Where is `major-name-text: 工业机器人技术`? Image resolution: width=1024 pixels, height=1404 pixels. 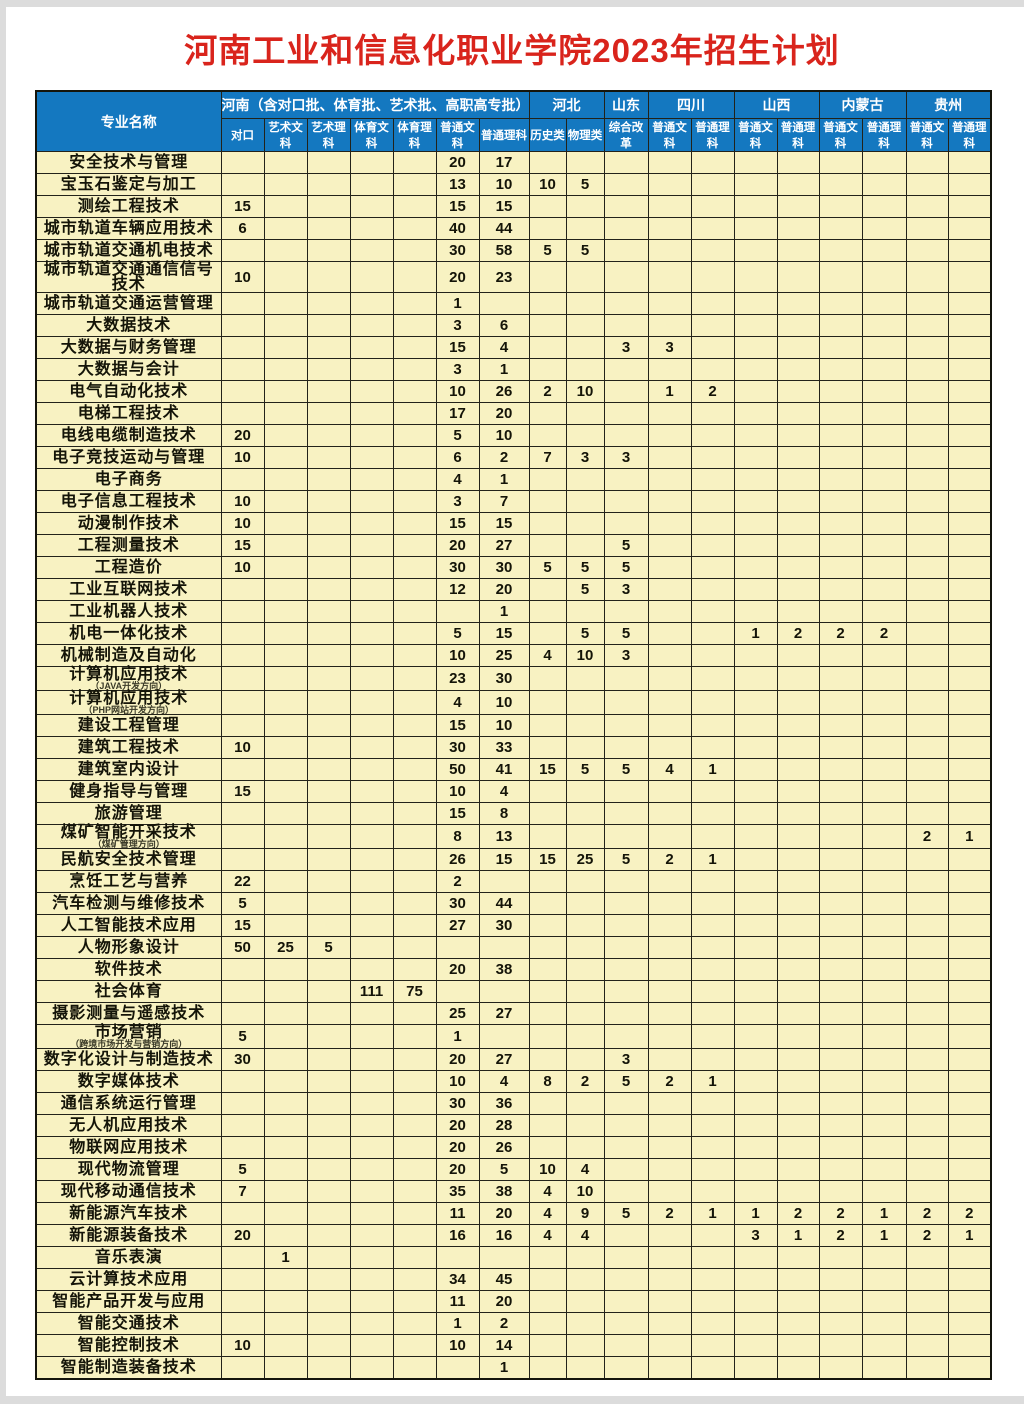 major-name-text: 工业机器人技术 is located at coordinates (129, 611).